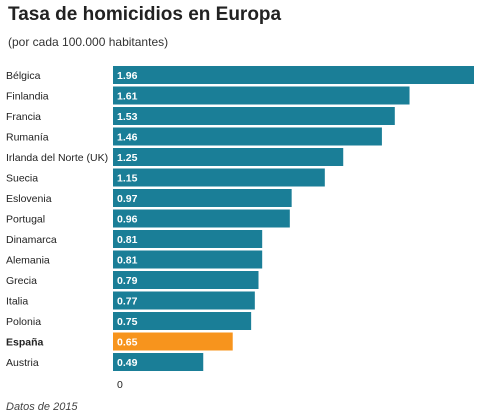 The height and width of the screenshot is (417, 480). Describe the element at coordinates (42, 407) in the screenshot. I see `source-note: Datos de 2015` at that location.